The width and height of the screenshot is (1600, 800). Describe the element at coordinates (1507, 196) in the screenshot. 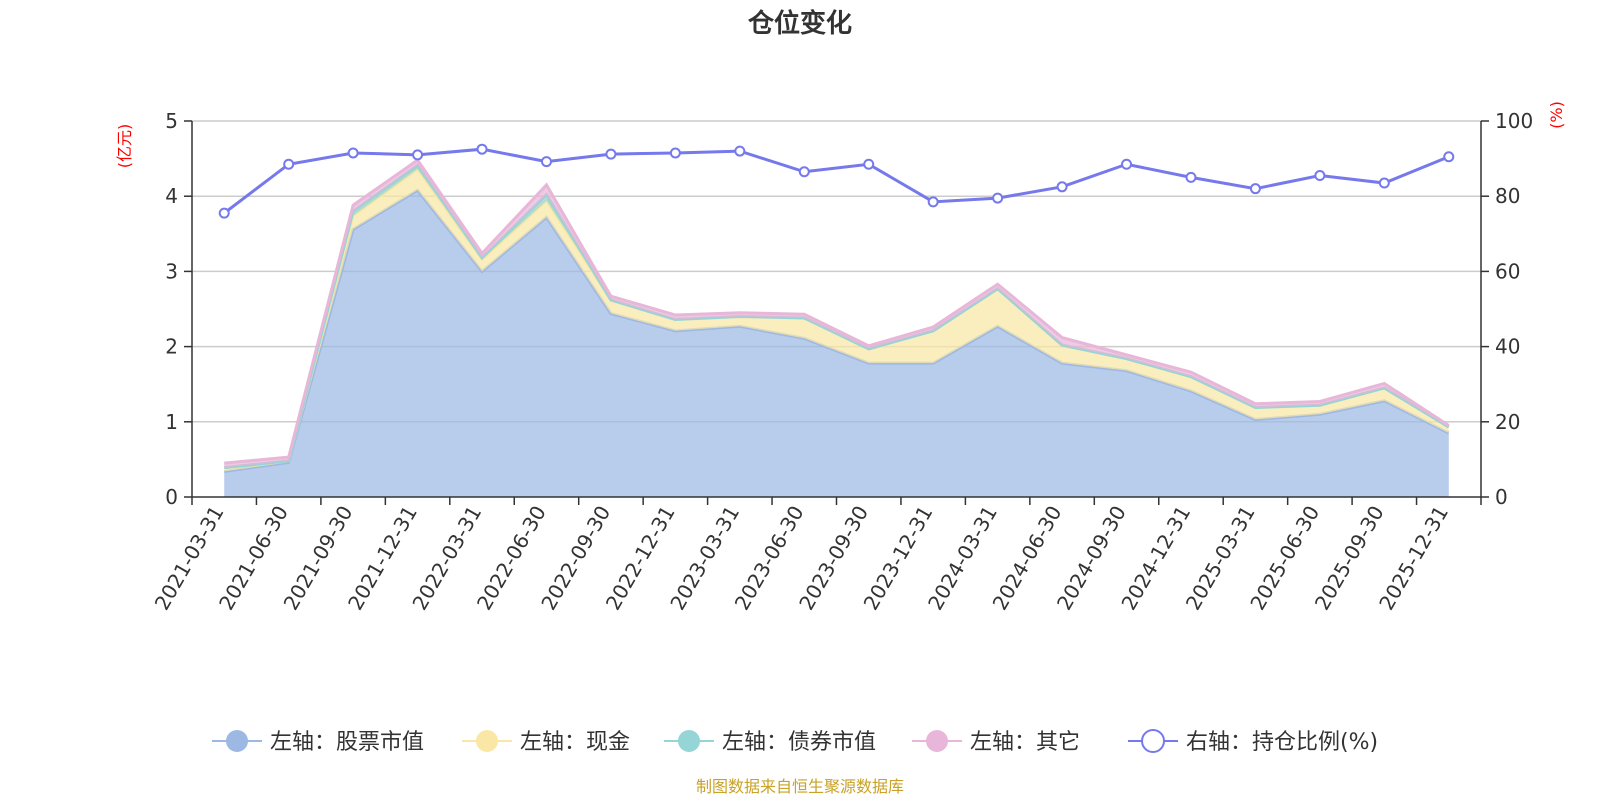

I see `right-axis-tick-label: 80` at that location.